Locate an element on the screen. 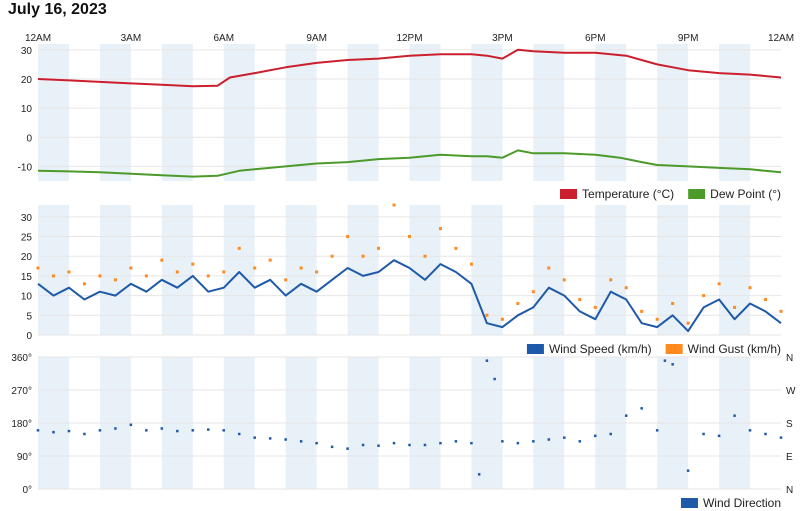 The height and width of the screenshot is (511, 800). dew-point-line is located at coordinates (409, 163).